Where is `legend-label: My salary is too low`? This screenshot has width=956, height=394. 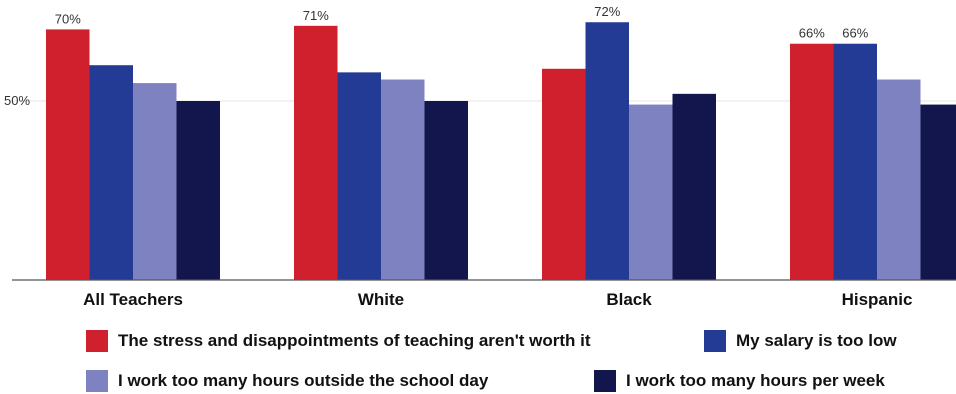 legend-label: My salary is too low is located at coordinates (816, 340).